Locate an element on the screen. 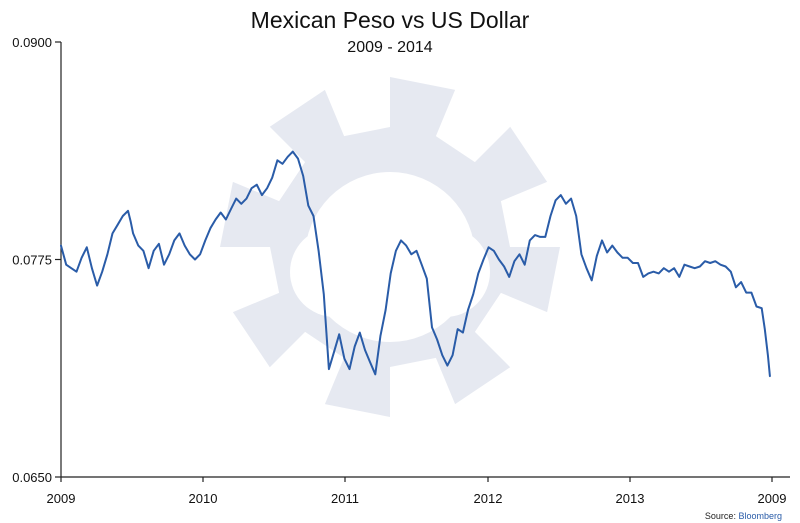 The width and height of the screenshot is (800, 523). y-axis-ticks: 0.0900 0.0775 0.0650 is located at coordinates (36, 260).